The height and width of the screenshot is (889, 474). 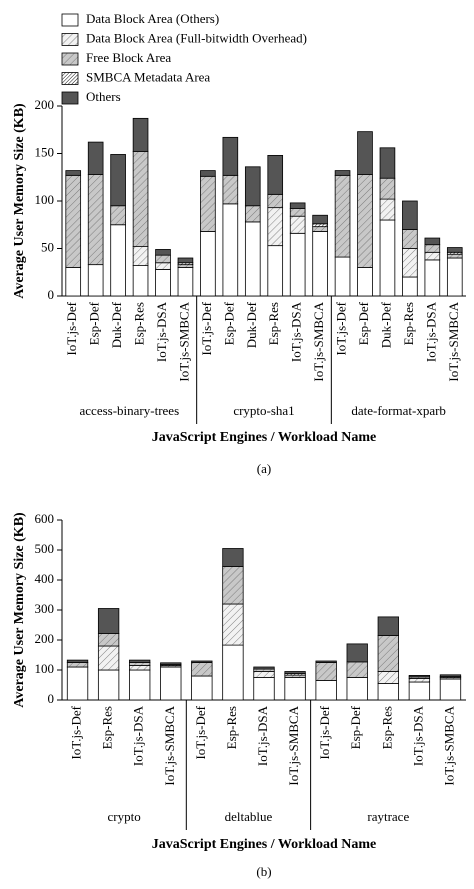 What do you see at coordinates (196, 37) in the screenshot?
I see `legend-label: Data Block Area (Full-bitwidth Overhead)` at bounding box center [196, 37].